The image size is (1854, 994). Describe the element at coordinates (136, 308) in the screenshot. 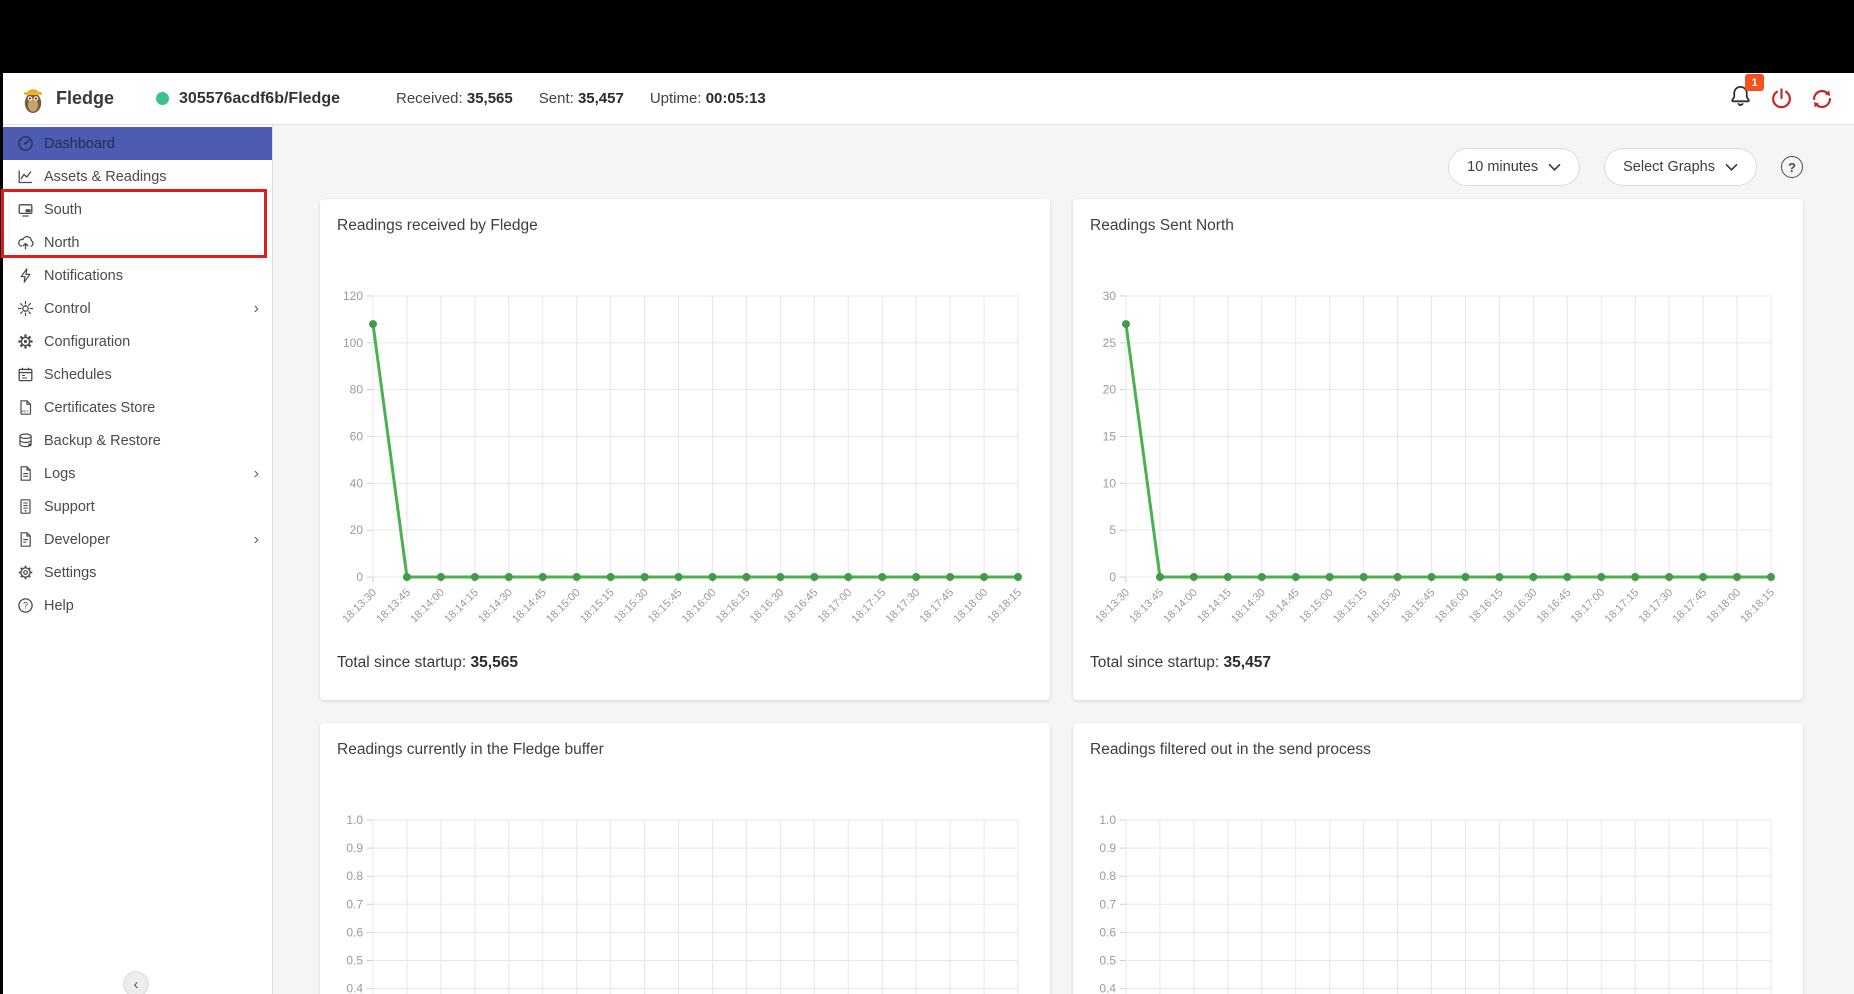

I see `sidebar-item-control: Control ›` at that location.